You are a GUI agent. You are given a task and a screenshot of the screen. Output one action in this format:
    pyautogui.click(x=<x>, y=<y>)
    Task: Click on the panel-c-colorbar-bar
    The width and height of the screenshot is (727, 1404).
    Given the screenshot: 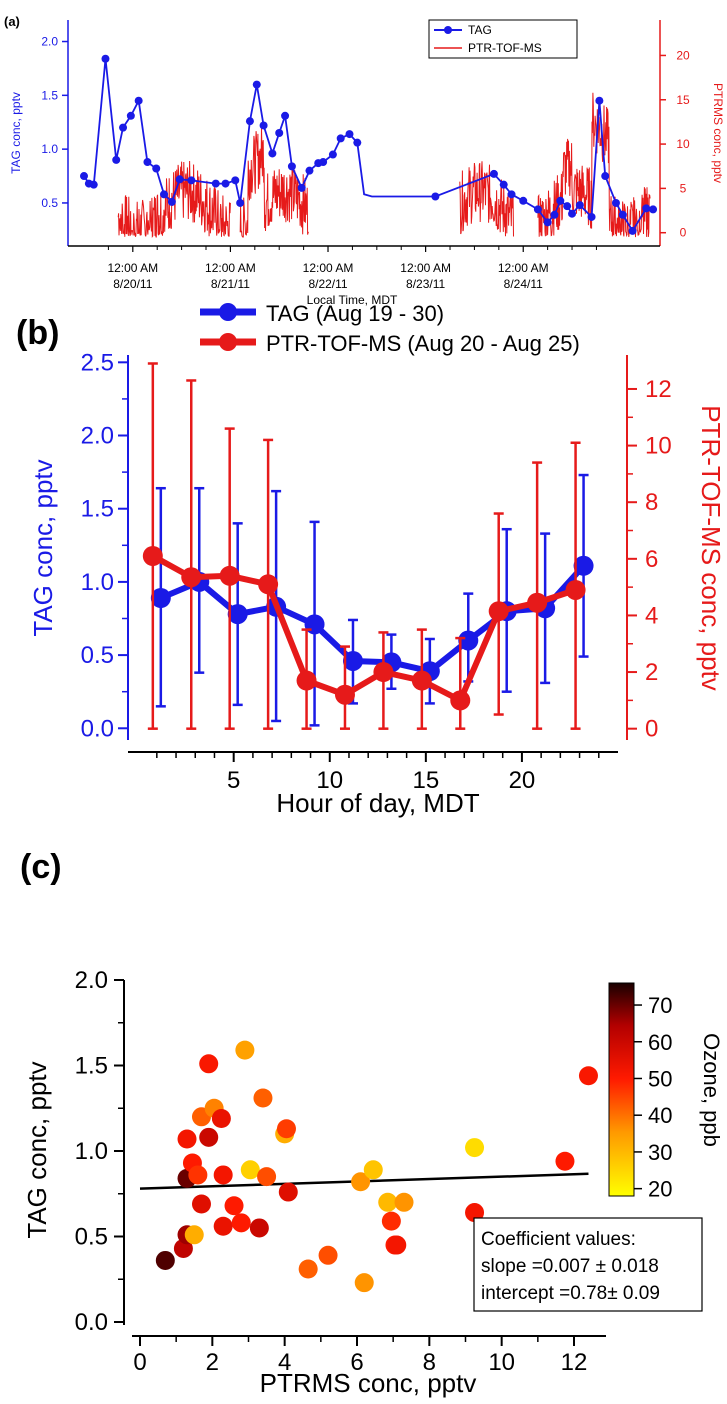 What is the action you would take?
    pyautogui.click(x=621, y=1089)
    